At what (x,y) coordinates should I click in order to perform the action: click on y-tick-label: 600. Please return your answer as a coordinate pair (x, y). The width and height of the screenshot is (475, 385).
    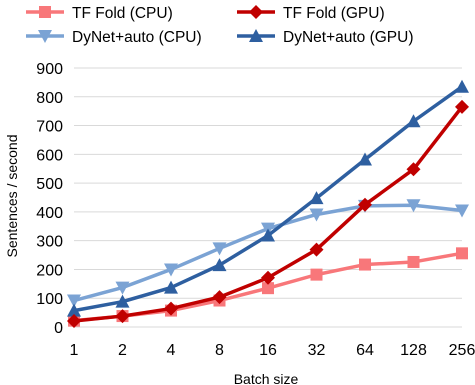
    Looking at the image, I should click on (49, 155).